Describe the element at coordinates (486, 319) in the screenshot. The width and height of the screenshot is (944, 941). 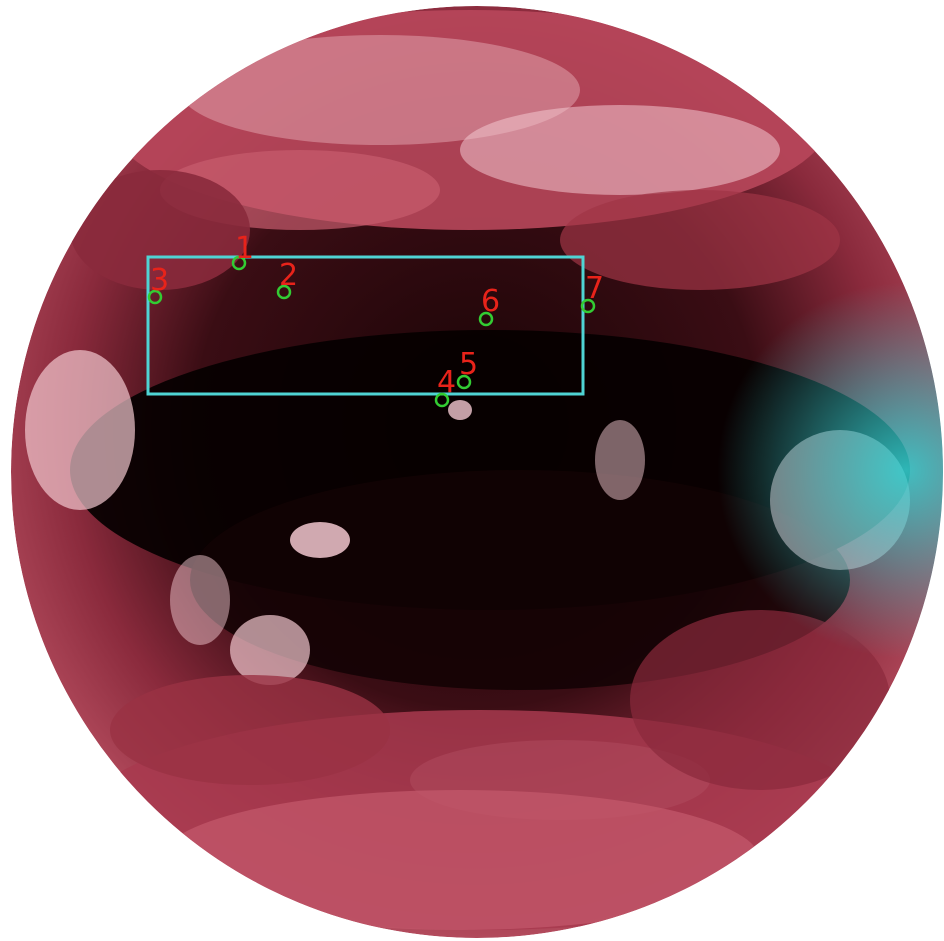
I see `marker-6-circle` at that location.